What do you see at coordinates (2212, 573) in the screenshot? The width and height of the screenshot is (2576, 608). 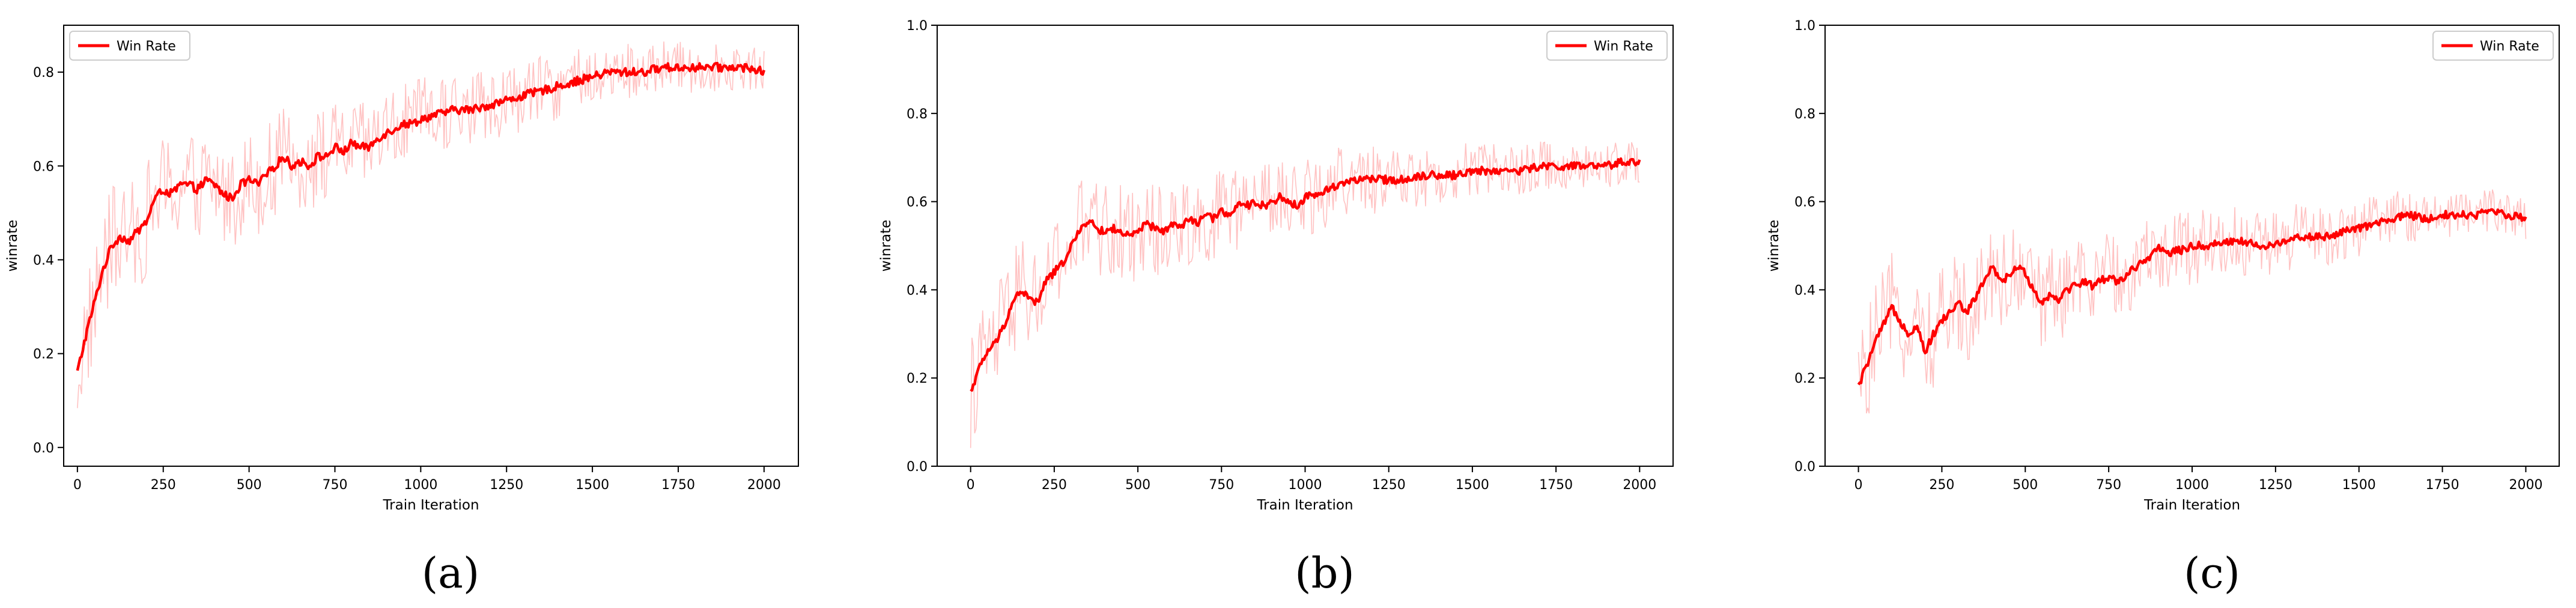 I see `caption-c: (c)` at bounding box center [2212, 573].